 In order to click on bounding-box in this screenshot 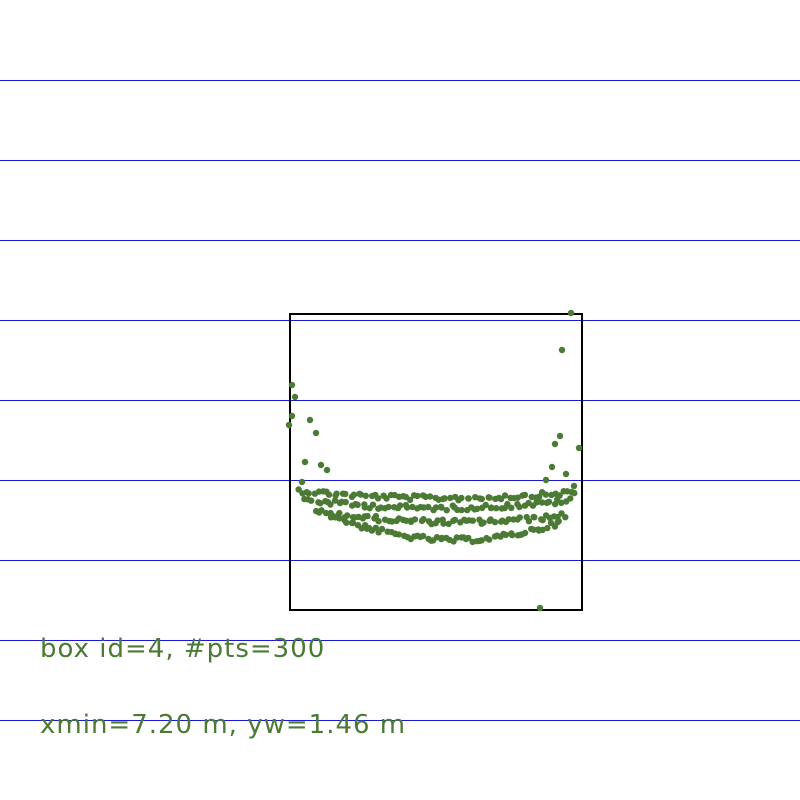, I will do `click(436, 462)`.